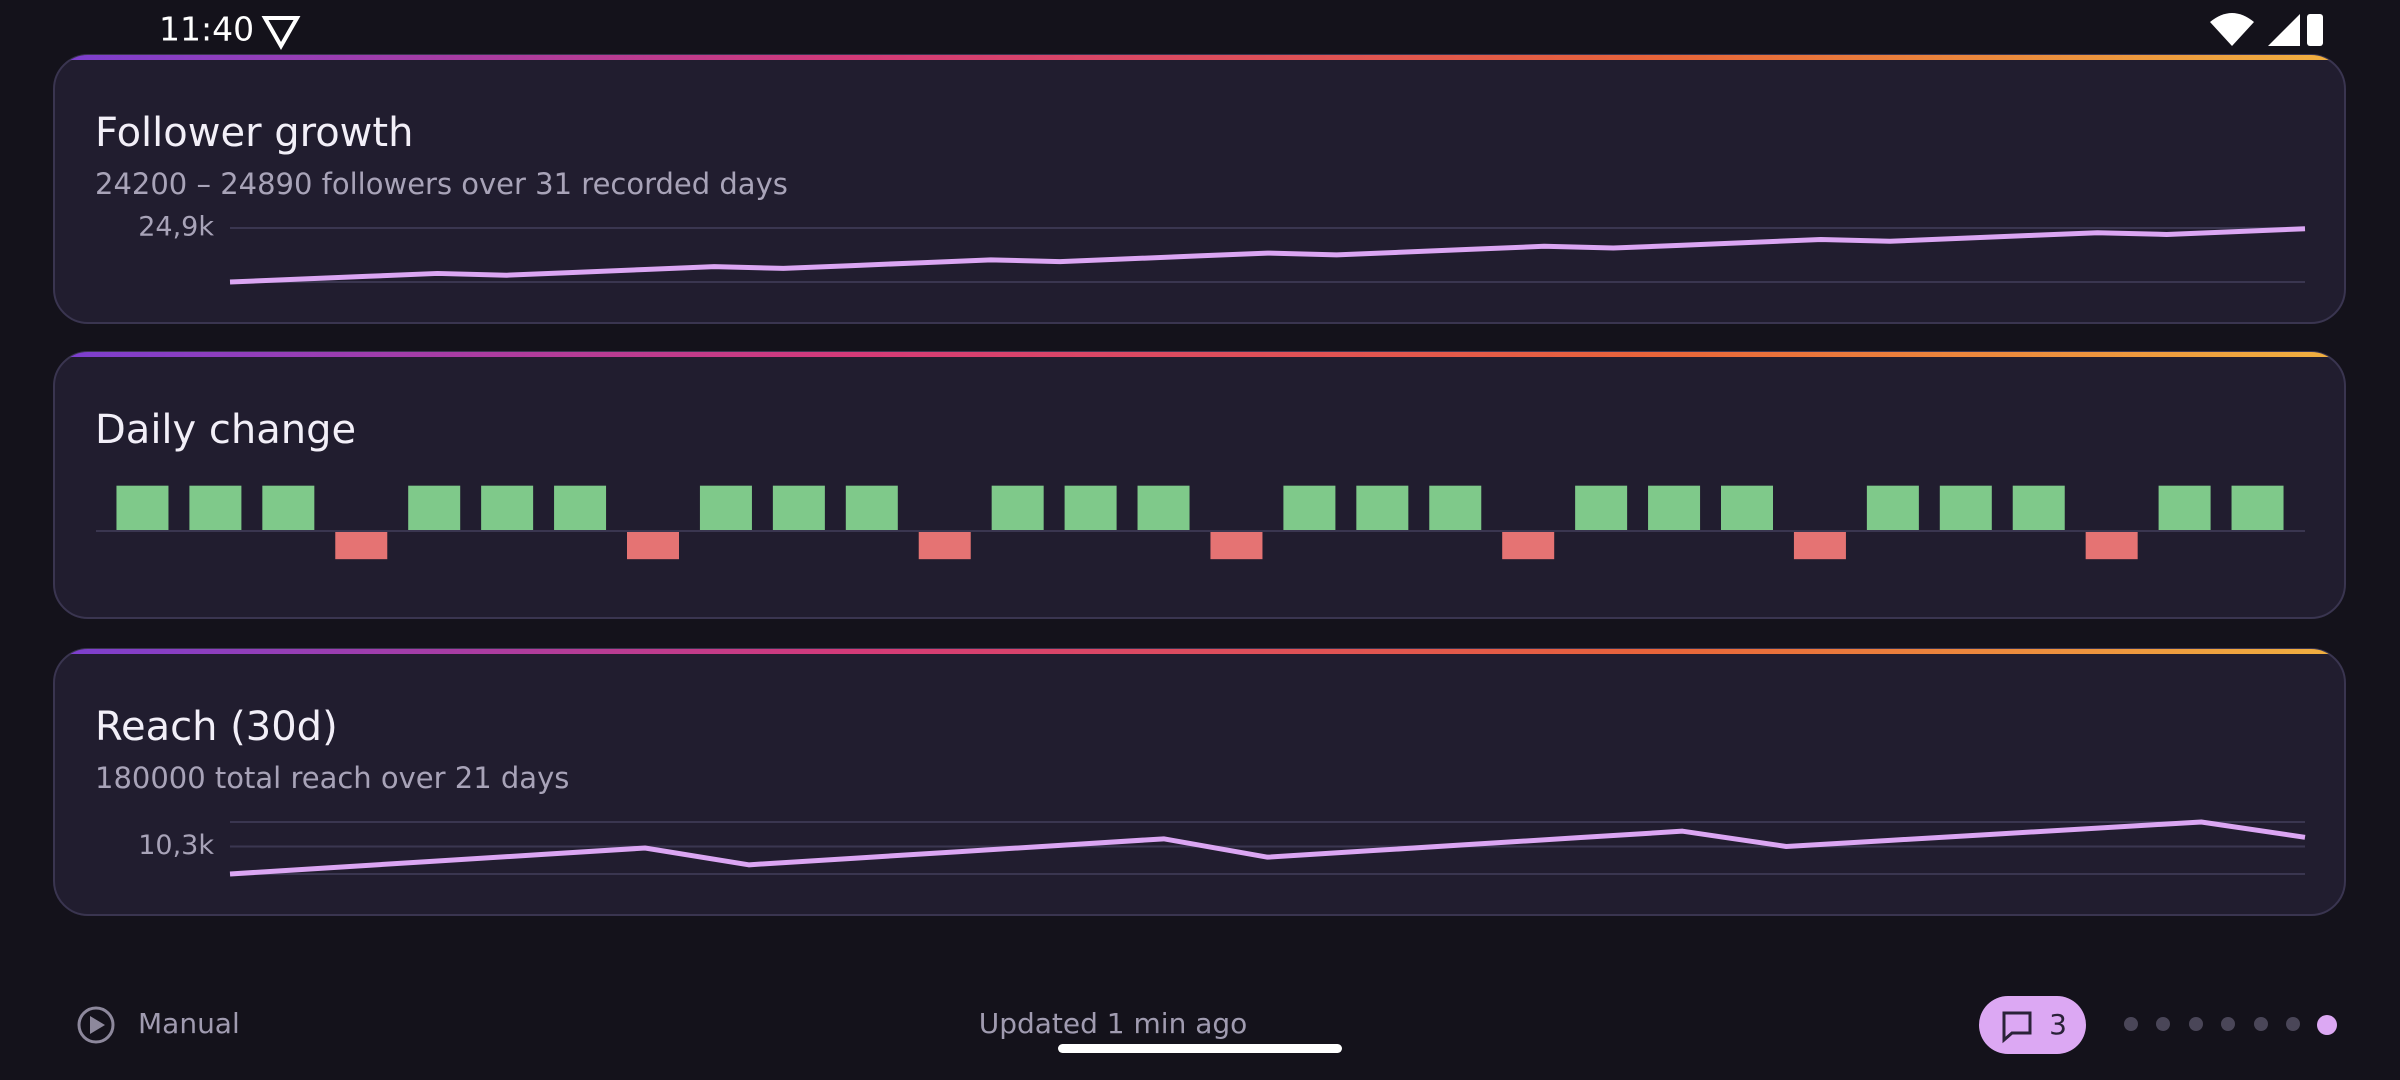  Describe the element at coordinates (216, 727) in the screenshot. I see `card-title: Reach (30d)` at that location.